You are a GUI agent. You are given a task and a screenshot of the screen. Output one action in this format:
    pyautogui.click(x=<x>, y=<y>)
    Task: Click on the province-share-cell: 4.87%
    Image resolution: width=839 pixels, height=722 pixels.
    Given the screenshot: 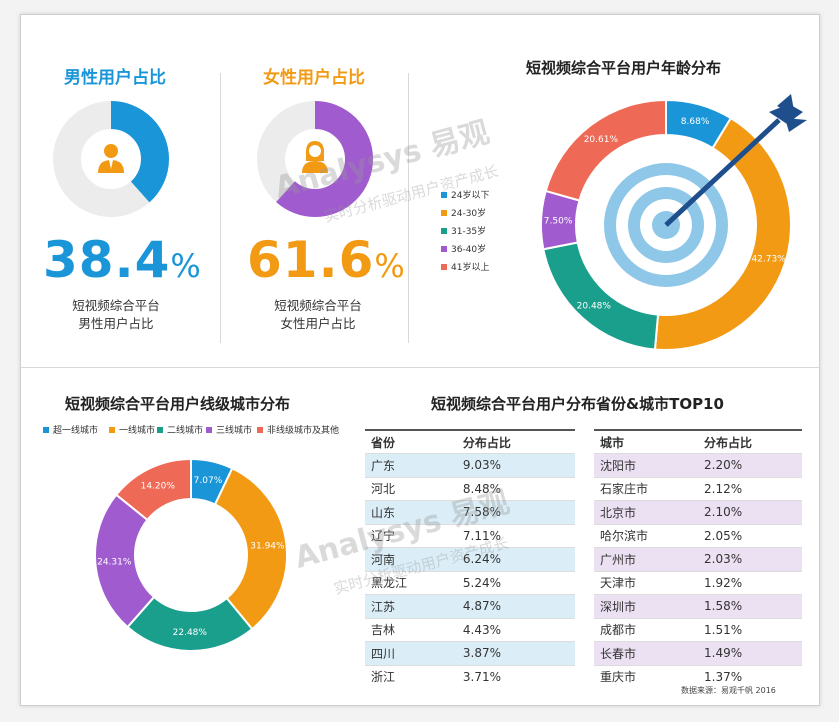 What is the action you would take?
    pyautogui.click(x=515, y=606)
    